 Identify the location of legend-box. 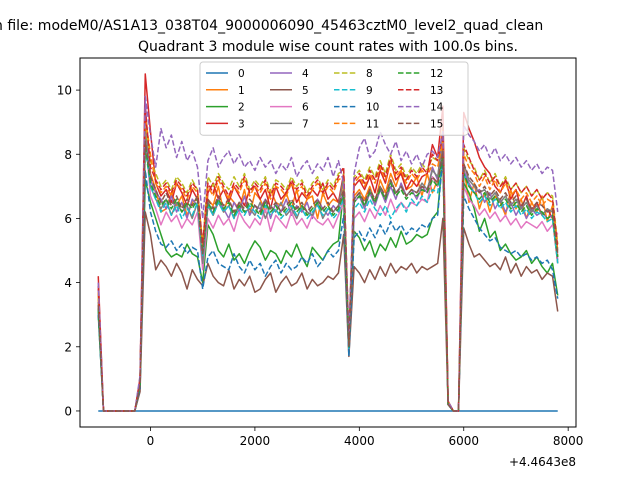
(334, 98).